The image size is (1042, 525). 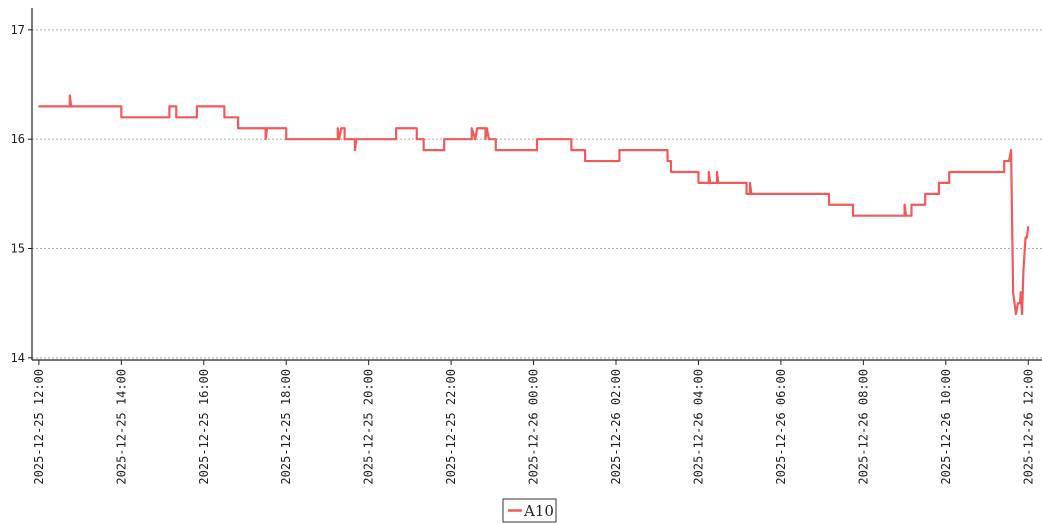 What do you see at coordinates (204, 427) in the screenshot?
I see `x-tick-label-2: 2025-12-25 16:00` at bounding box center [204, 427].